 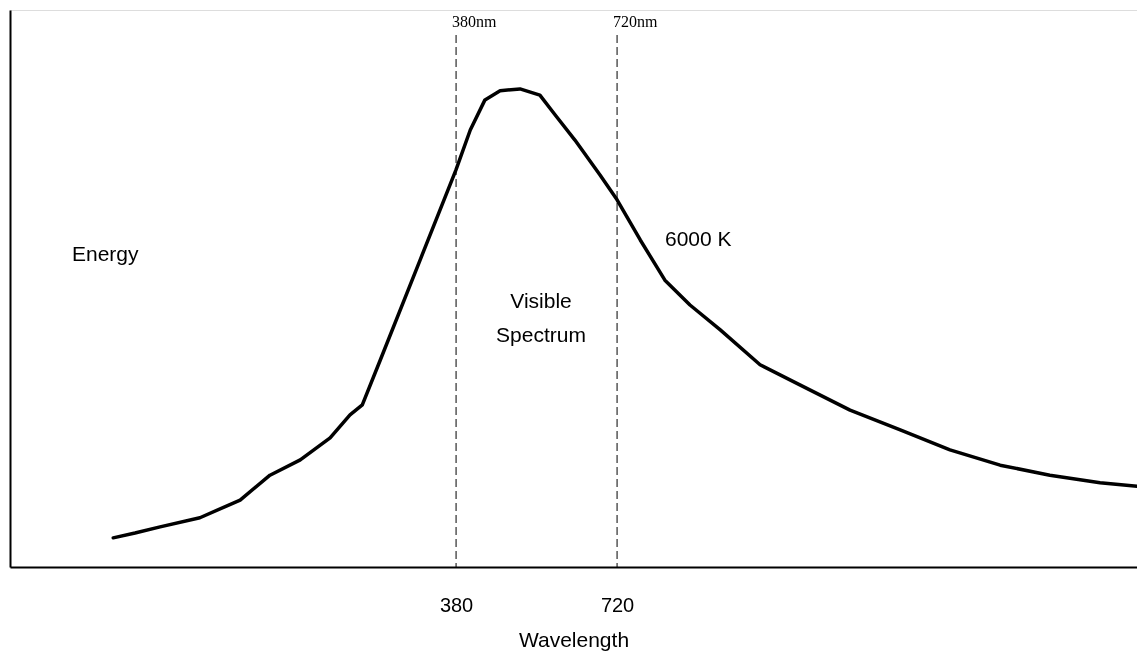 What do you see at coordinates (617, 604) in the screenshot?
I see `x-tick-label: 720` at bounding box center [617, 604].